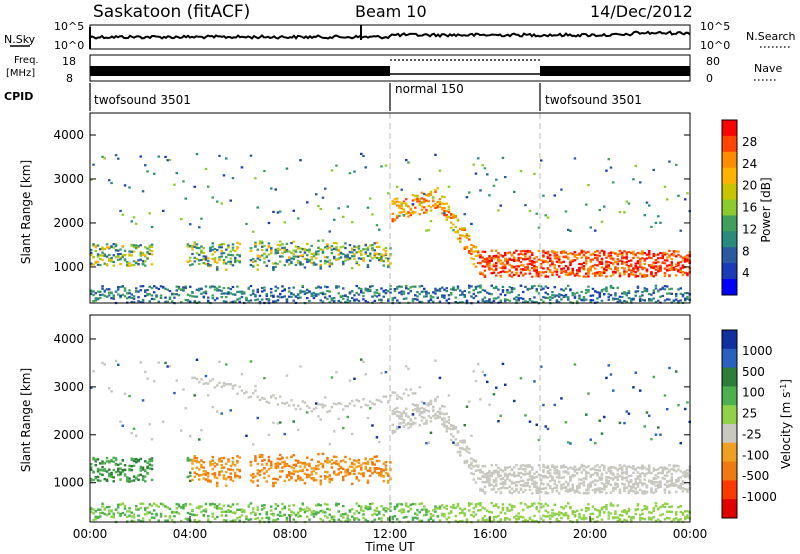 Image resolution: width=800 pixels, height=554 pixels. Describe the element at coordinates (18, 96) in the screenshot. I see `cpid-label: CPID` at that location.